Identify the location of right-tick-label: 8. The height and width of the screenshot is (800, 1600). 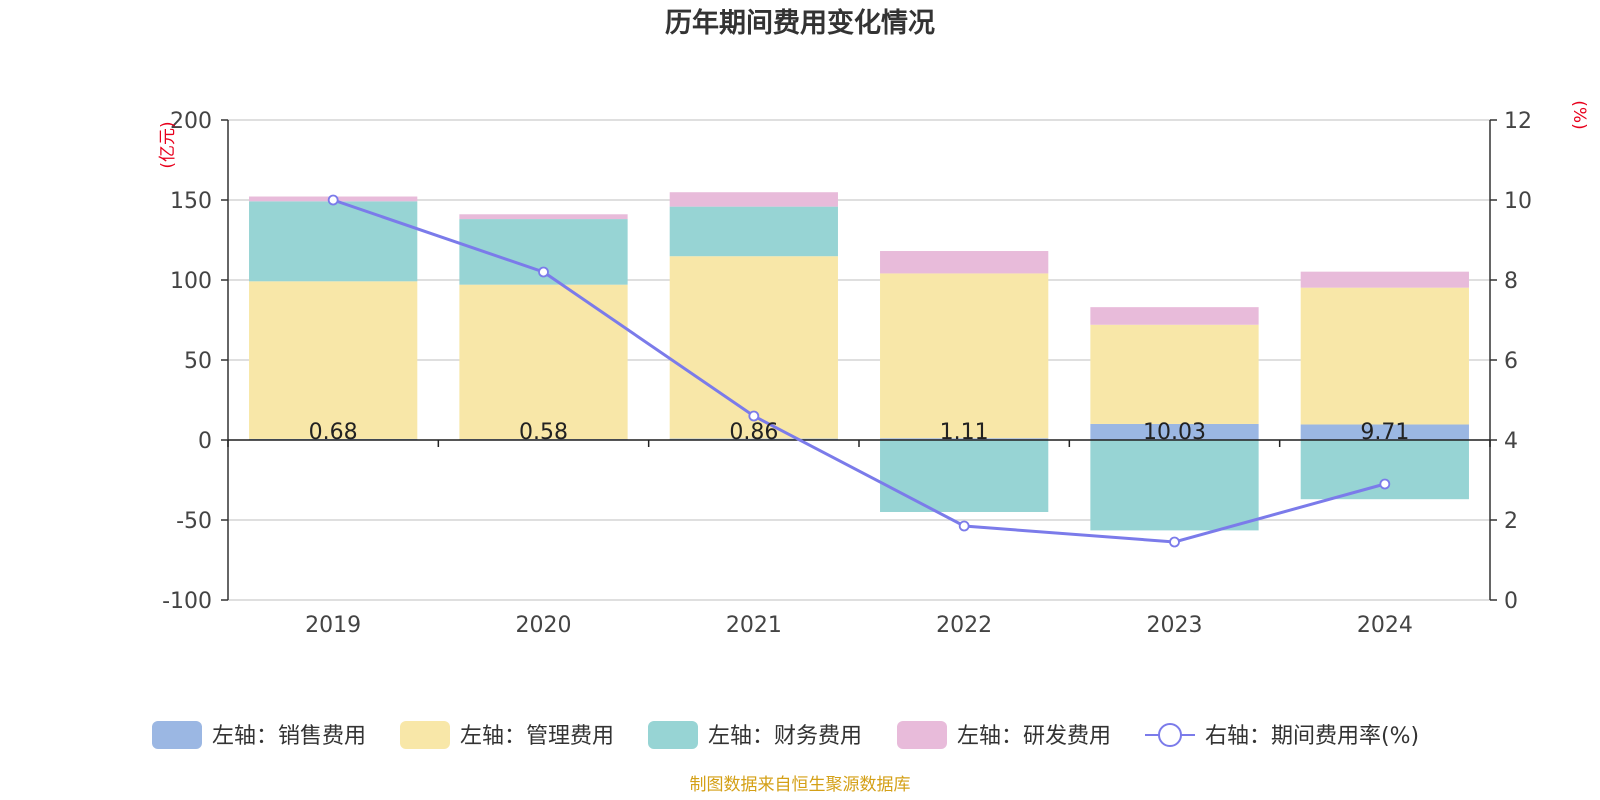
(1511, 281).